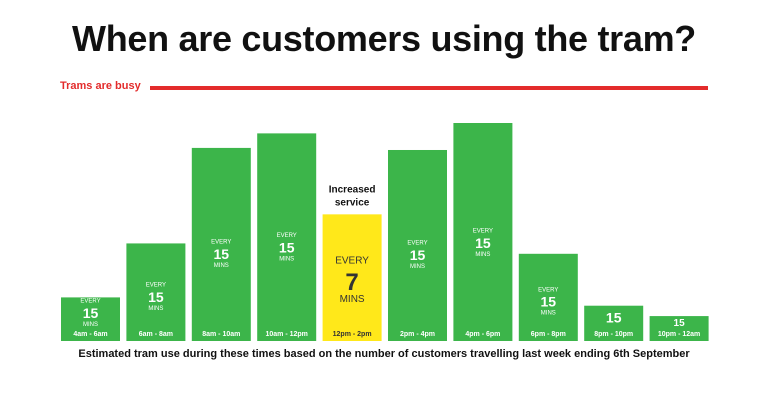 This screenshot has height=403, width=768. Describe the element at coordinates (351, 282) in the screenshot. I see `frequency-number-label: 7` at that location.